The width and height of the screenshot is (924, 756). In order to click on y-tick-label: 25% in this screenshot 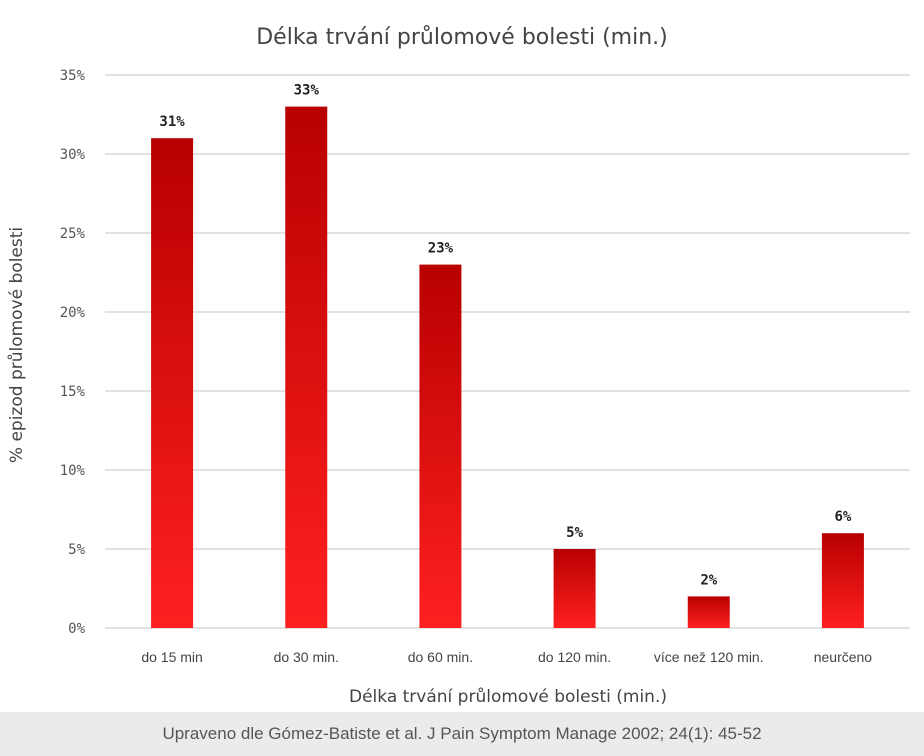, I will do `click(73, 234)`.